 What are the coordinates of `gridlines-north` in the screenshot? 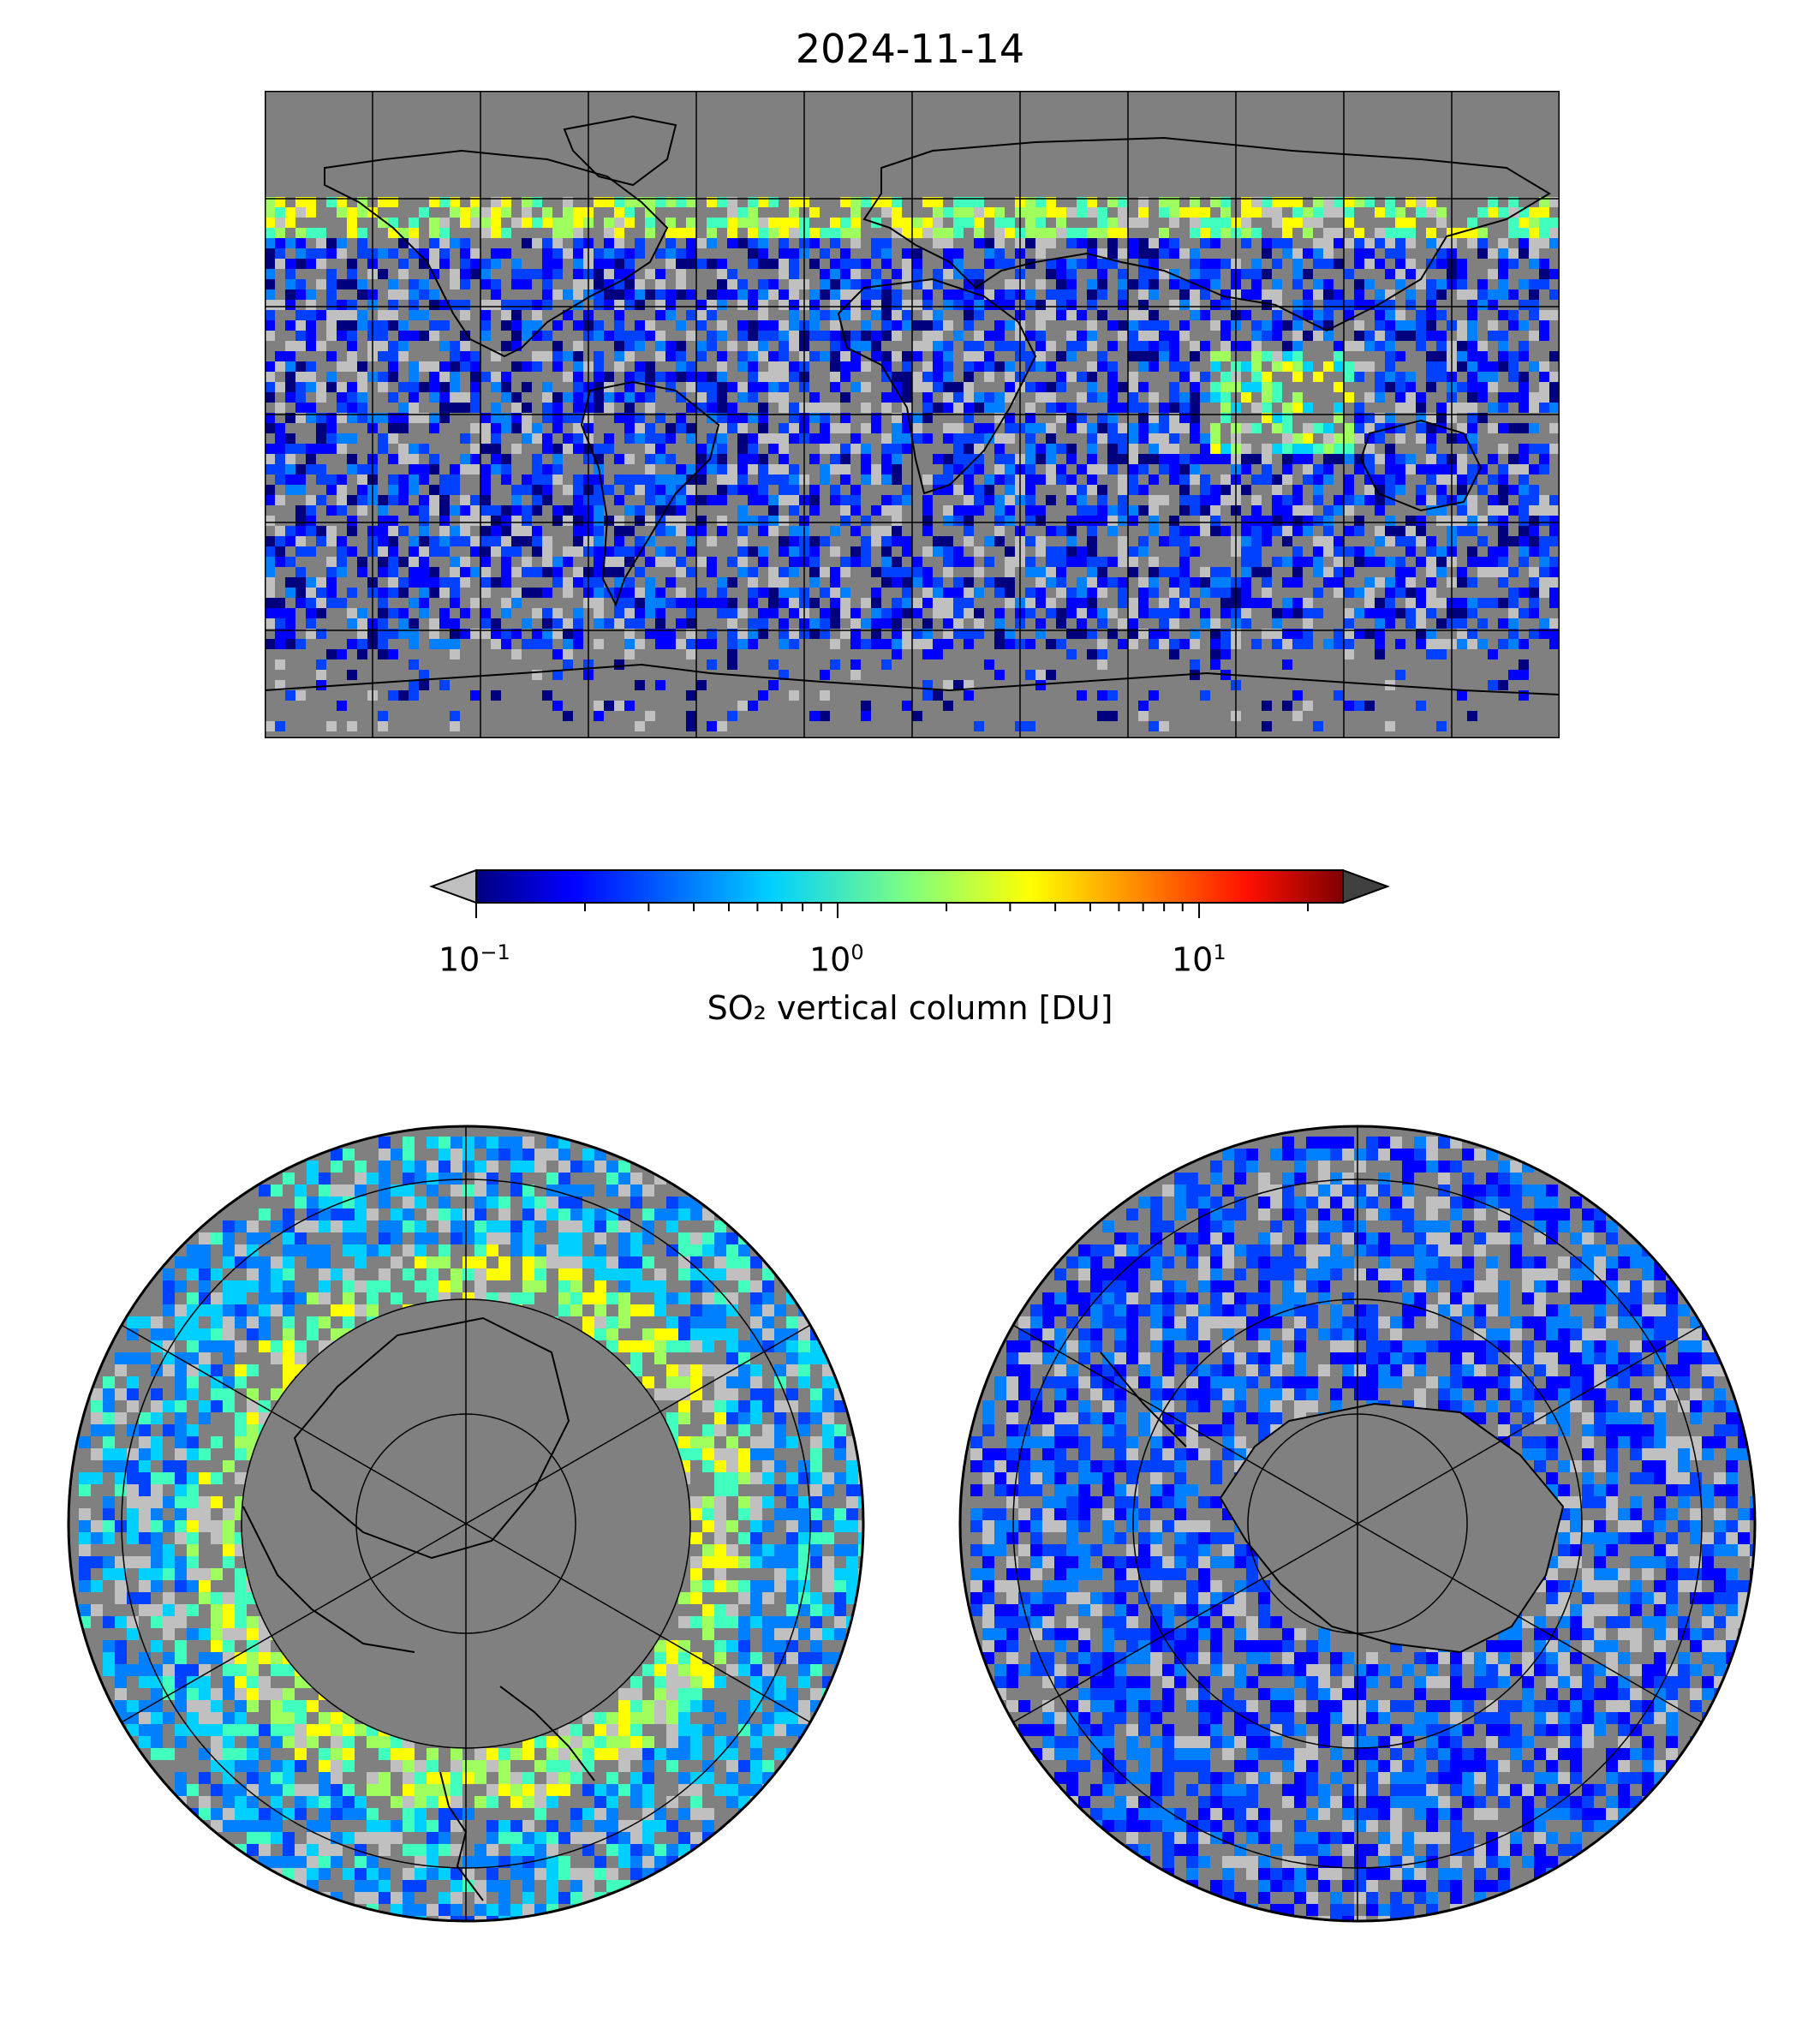 It's located at (466, 1523).